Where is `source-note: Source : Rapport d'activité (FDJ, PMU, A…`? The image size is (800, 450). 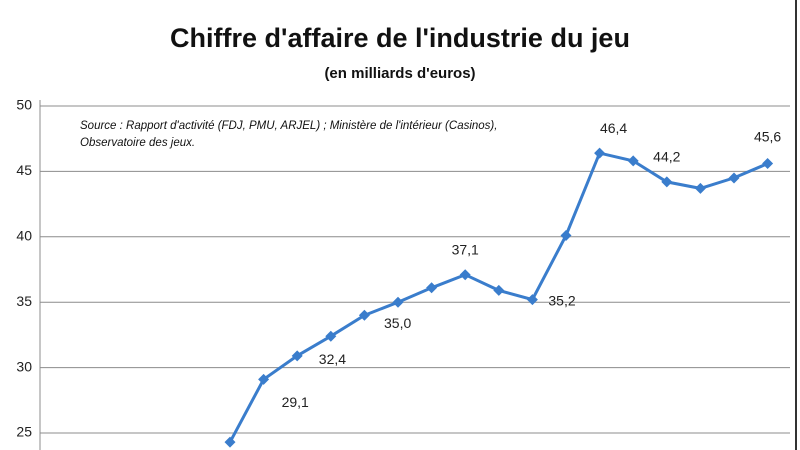 source-note: Source : Rapport d'activité (FDJ, PMU, A… is located at coordinates (288, 126).